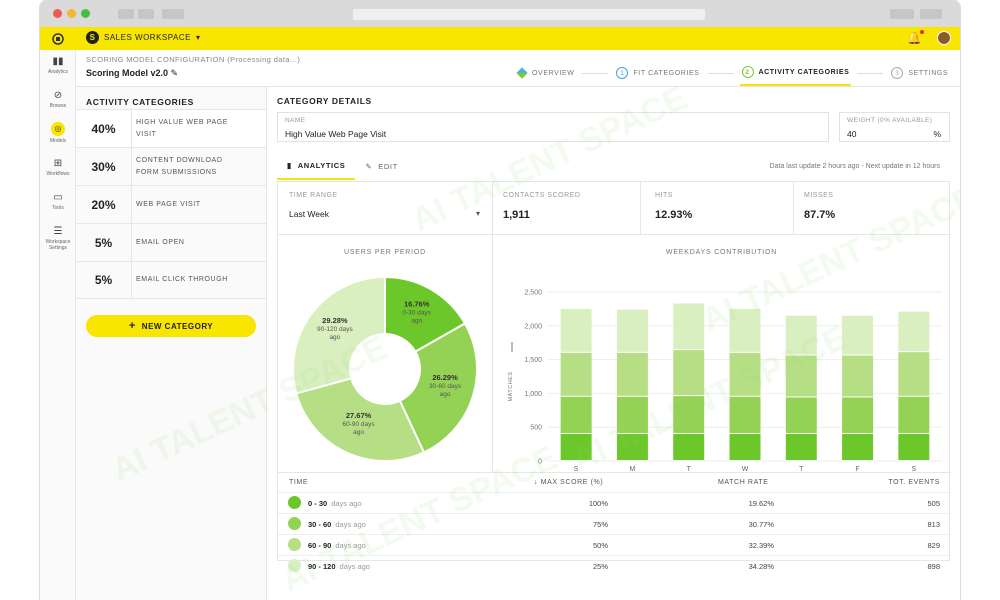 The image size is (1000, 600). I want to click on nav-models: ◎ Models, so click(58, 133).